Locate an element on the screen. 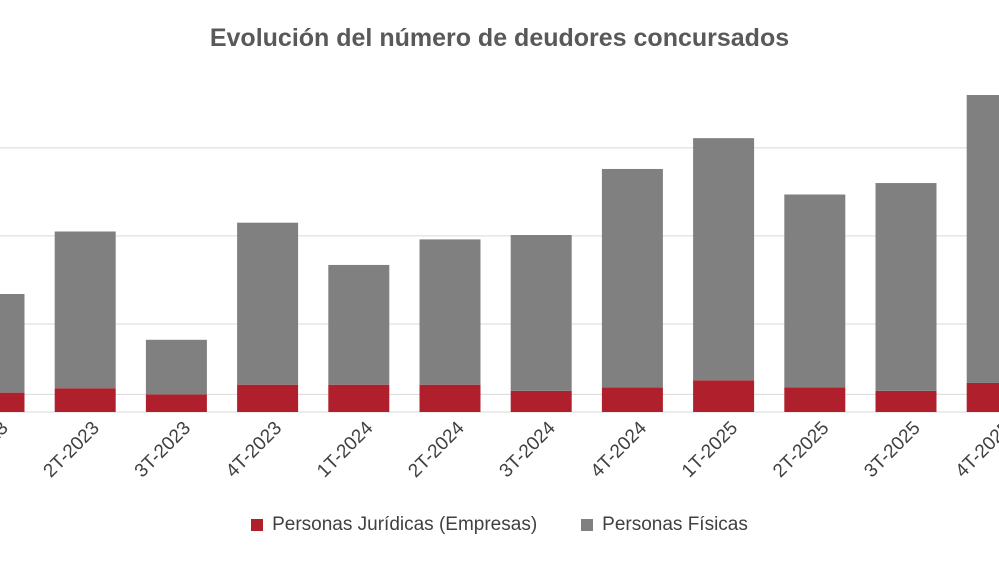 This screenshot has width=999, height=567. bar-empresas-3T-2023 is located at coordinates (176, 403).